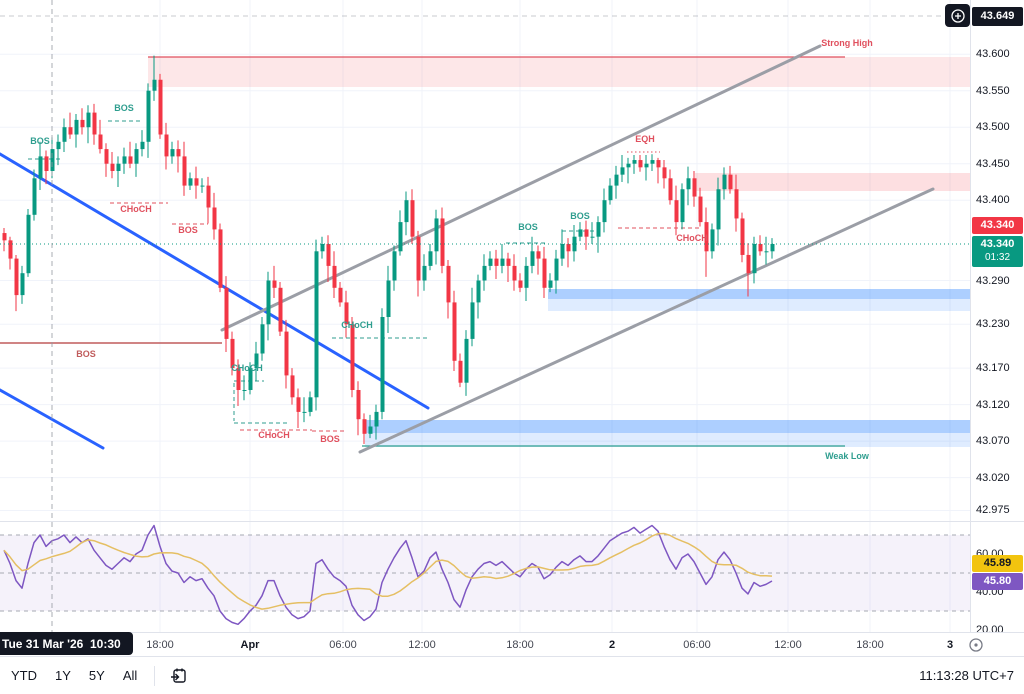 This screenshot has height=694, width=1024. I want to click on range-button-all: All, so click(130, 675).